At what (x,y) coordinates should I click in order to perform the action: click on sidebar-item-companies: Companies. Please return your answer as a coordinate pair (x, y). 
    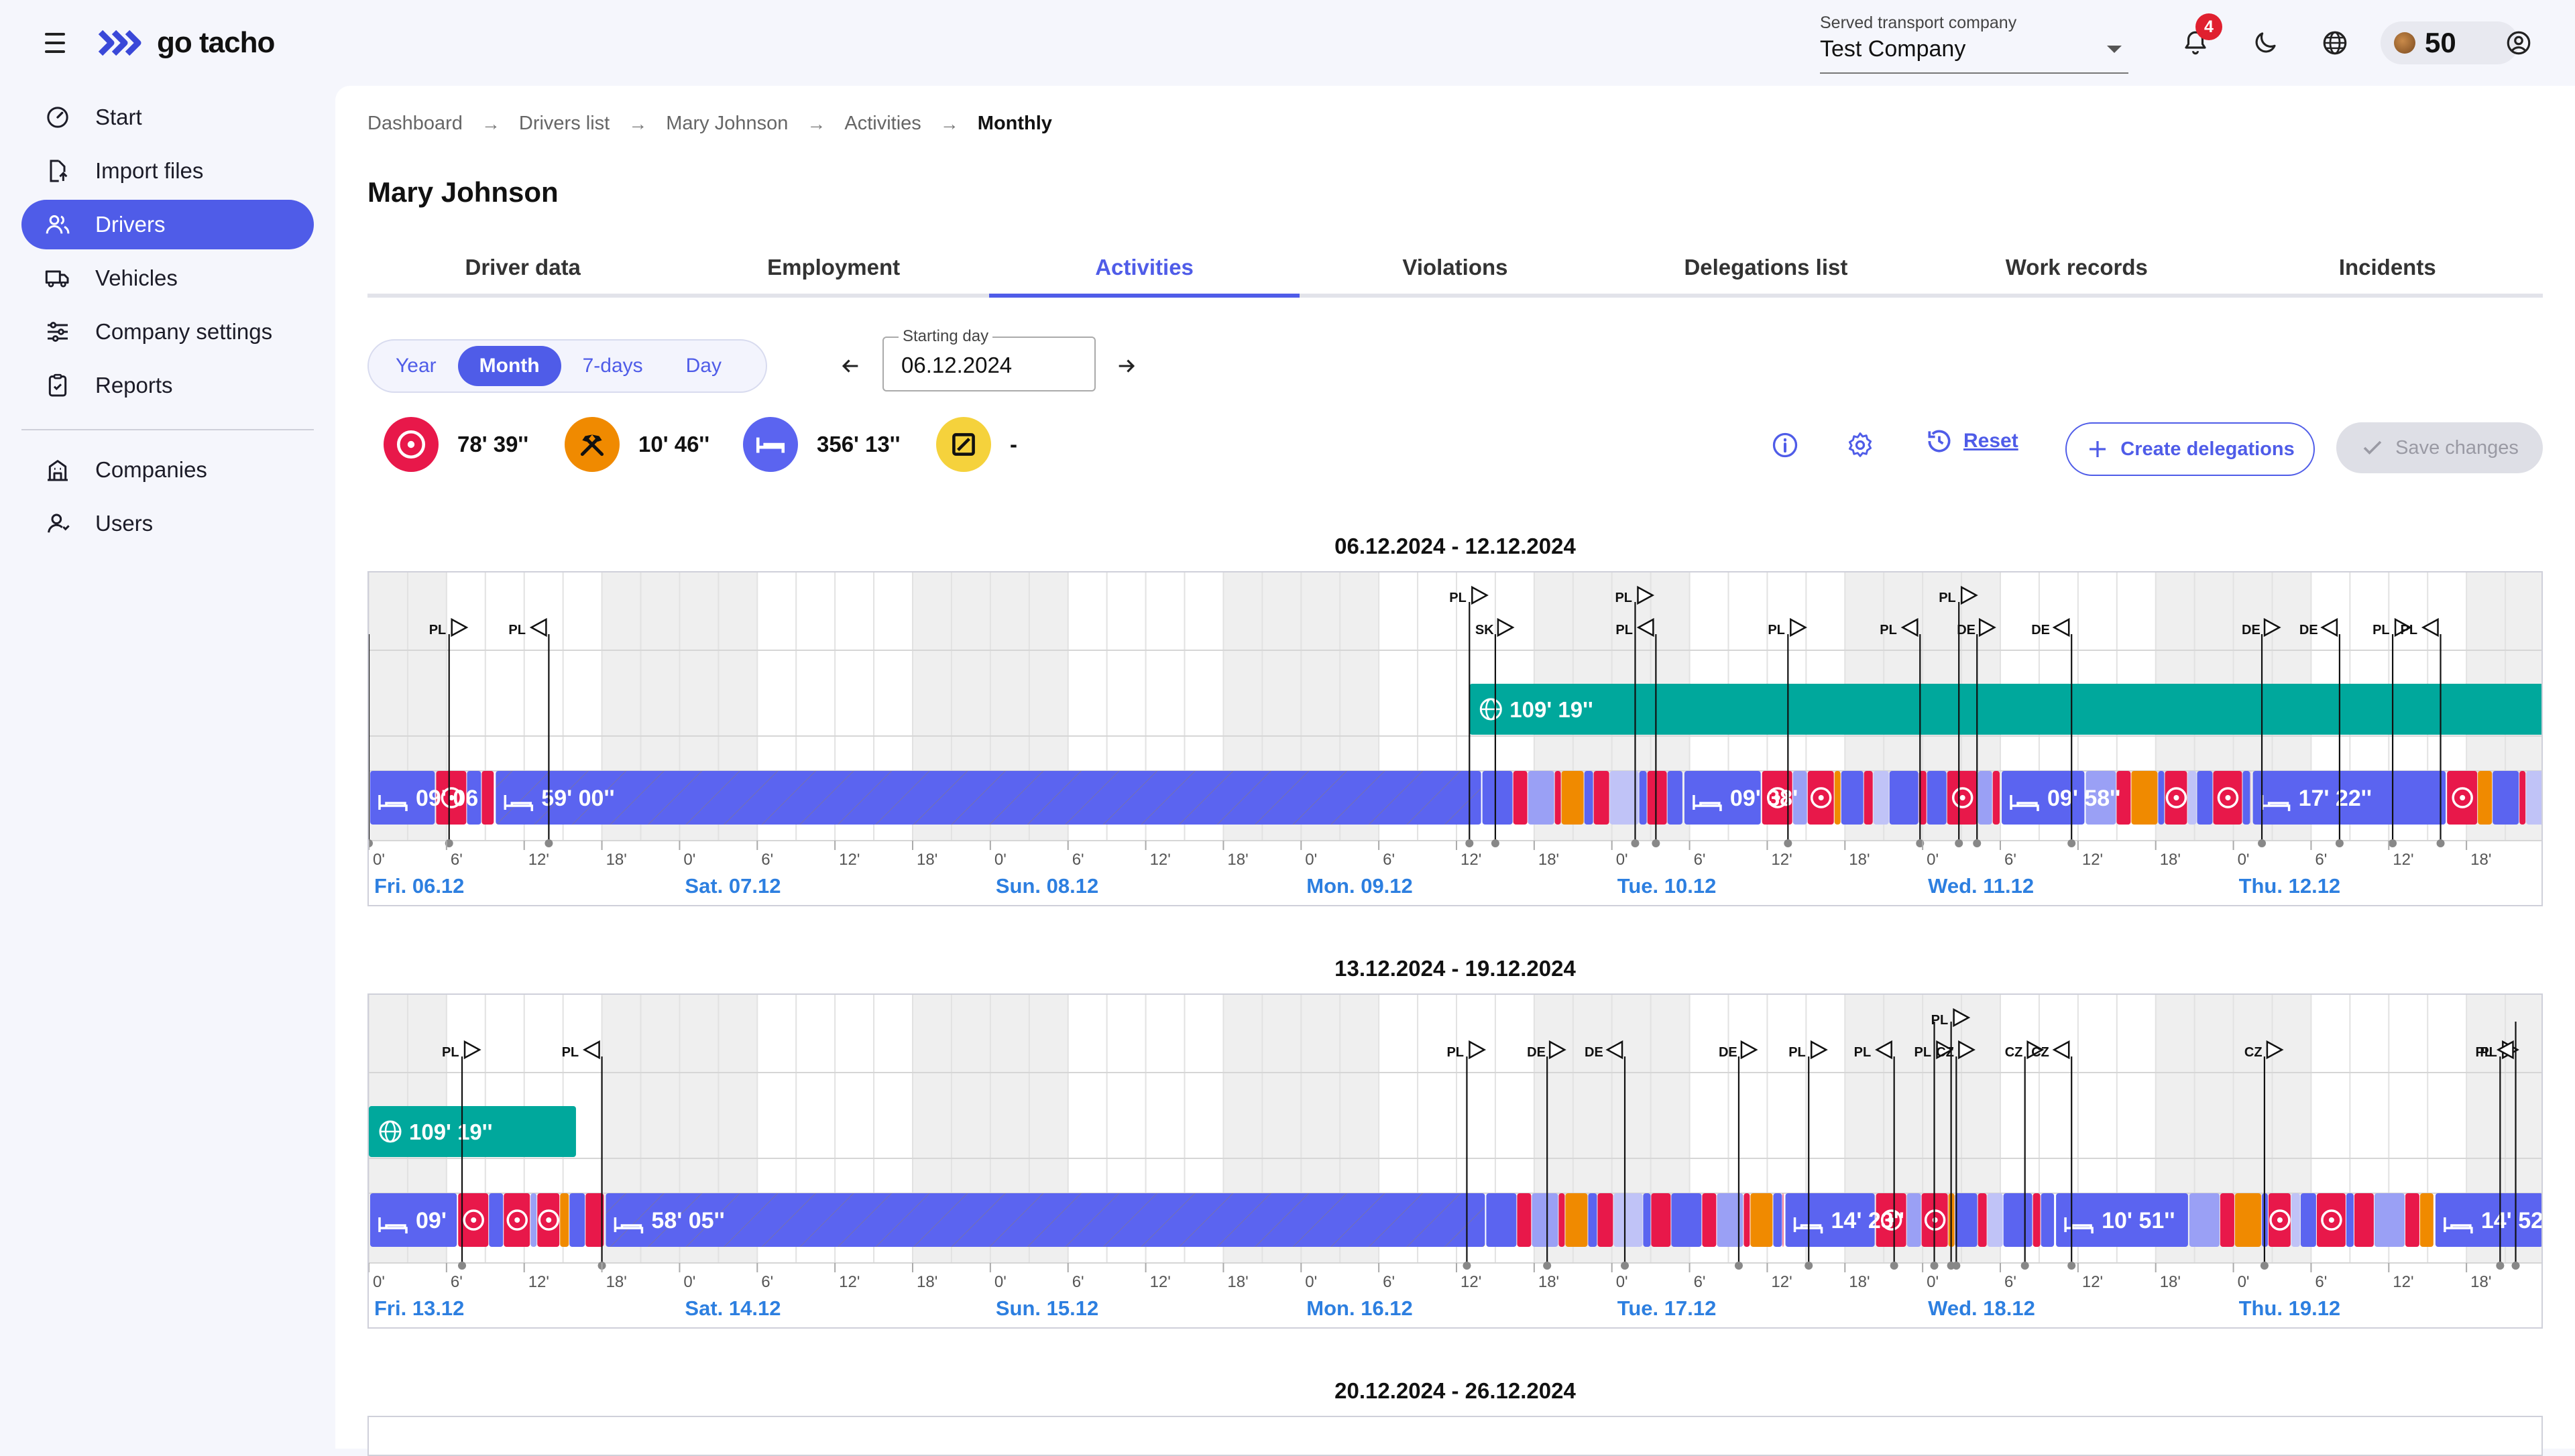
    Looking at the image, I should click on (167, 470).